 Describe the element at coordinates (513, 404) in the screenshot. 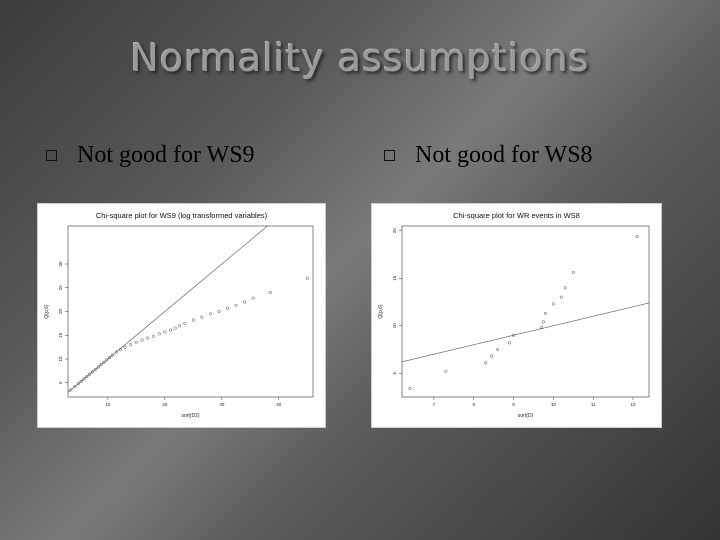

I see `x-tick-label: 9` at that location.